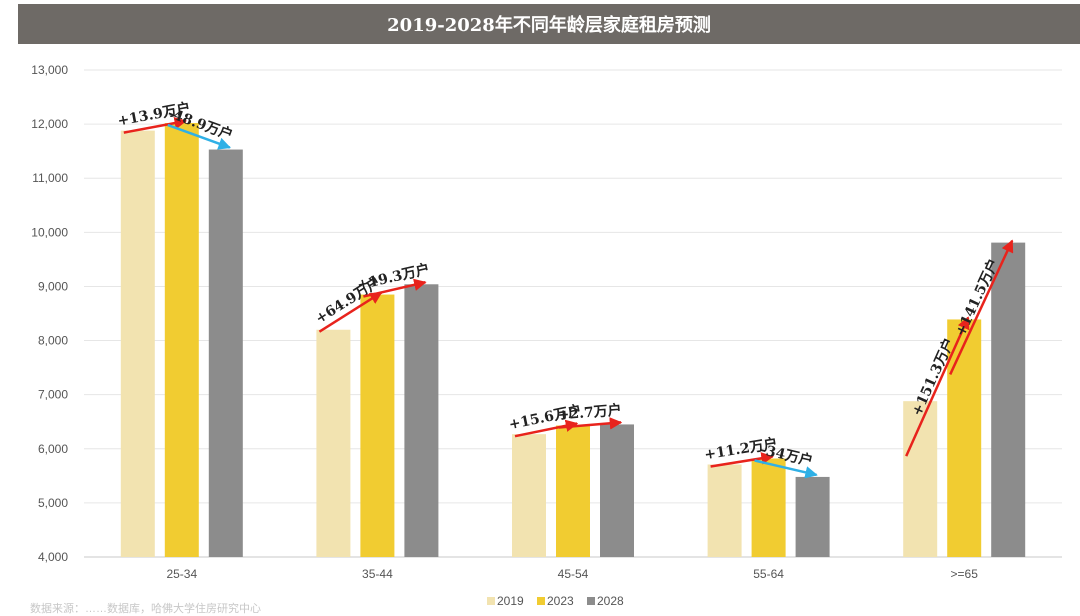 This screenshot has height=616, width=1080. I want to click on bar-2023->=65, so click(964, 438).